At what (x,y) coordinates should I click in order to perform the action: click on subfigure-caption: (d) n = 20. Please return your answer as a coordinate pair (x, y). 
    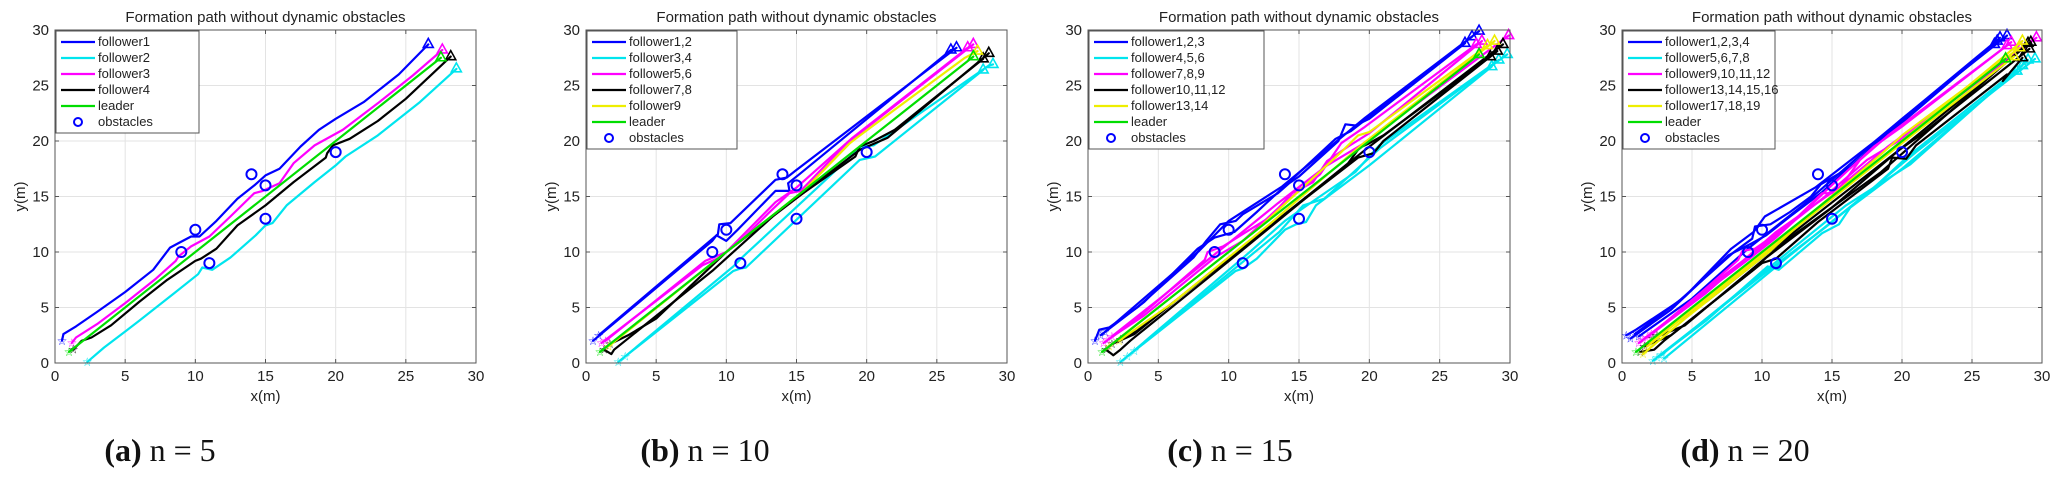
    Looking at the image, I should click on (1744, 450).